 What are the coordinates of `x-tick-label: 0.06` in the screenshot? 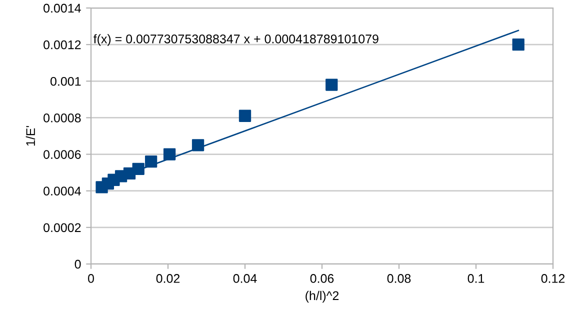 It's located at (322, 278).